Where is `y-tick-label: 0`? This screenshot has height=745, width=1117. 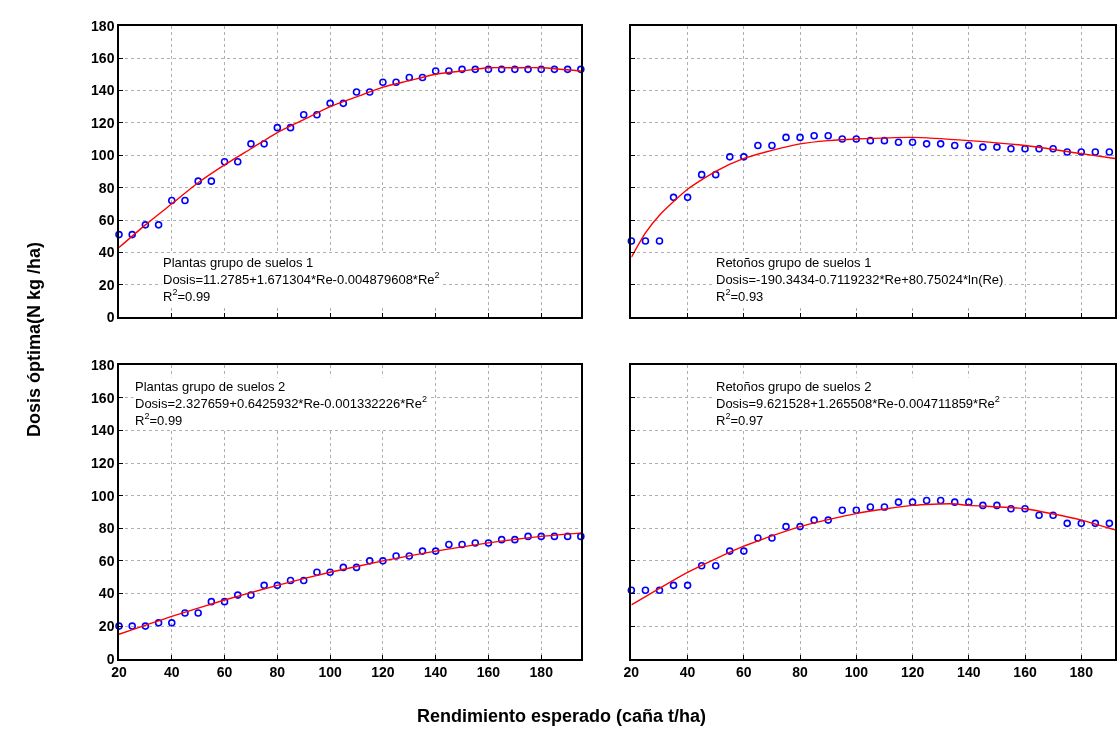 y-tick-label: 0 is located at coordinates (110, 658).